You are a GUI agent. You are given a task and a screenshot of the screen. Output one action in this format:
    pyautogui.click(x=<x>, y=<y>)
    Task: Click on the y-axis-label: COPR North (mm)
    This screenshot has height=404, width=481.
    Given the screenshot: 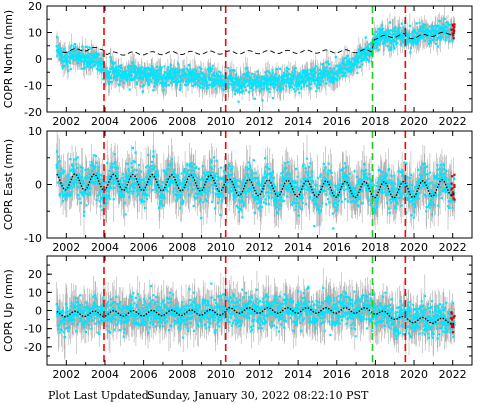 What is the action you would take?
    pyautogui.click(x=8, y=59)
    